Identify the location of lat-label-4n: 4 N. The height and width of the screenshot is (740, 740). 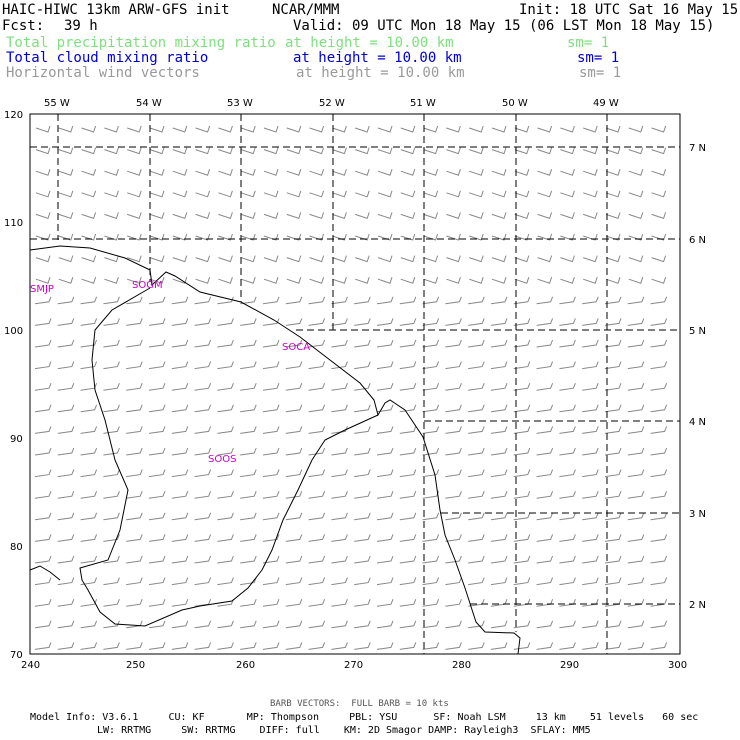
(697, 422).